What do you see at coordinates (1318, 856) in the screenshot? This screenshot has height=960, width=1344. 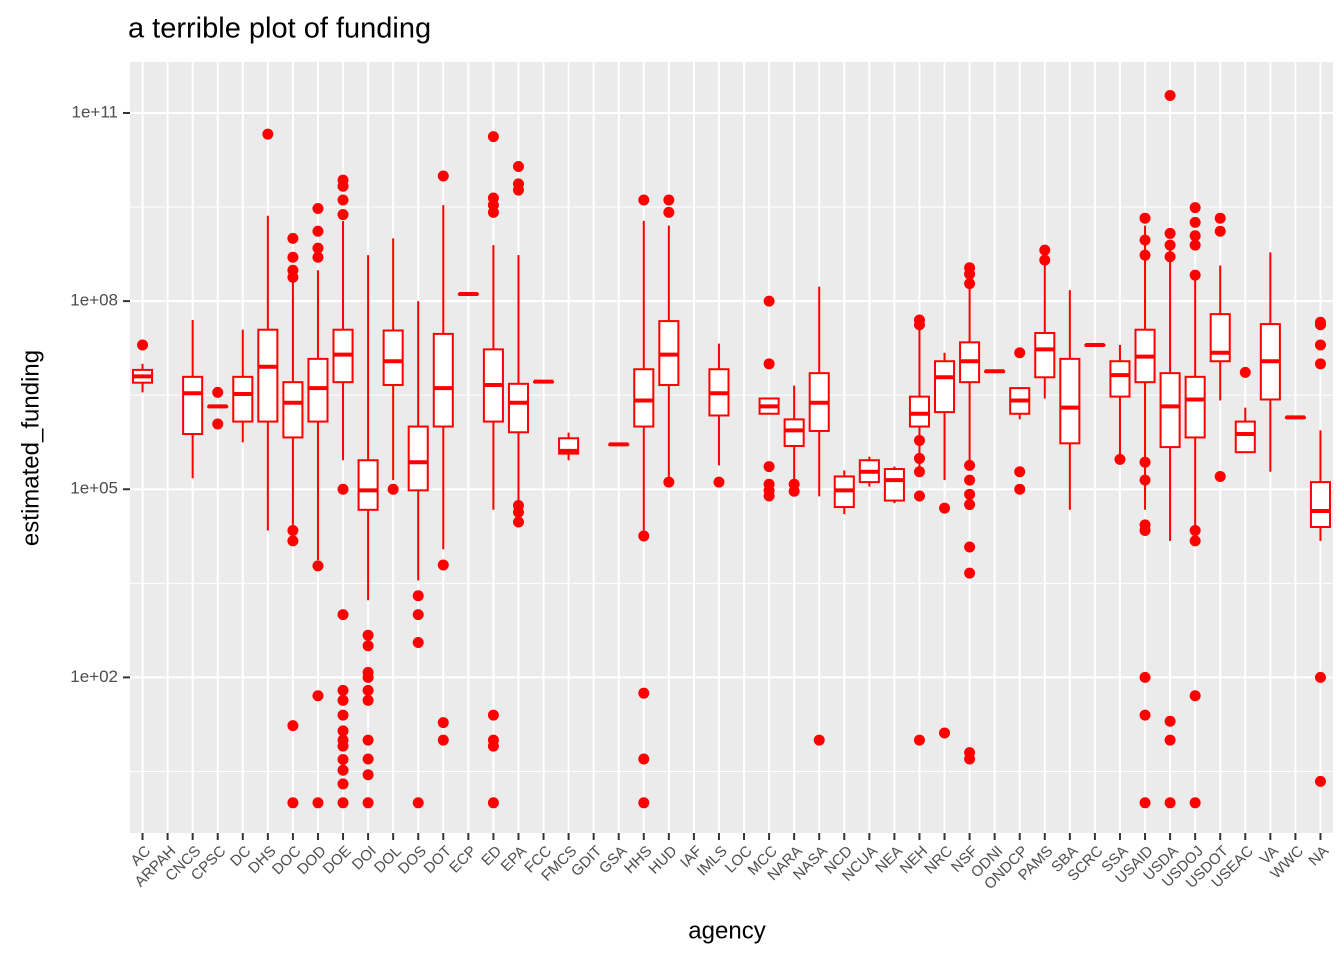 I see `x-tick-label: NA` at bounding box center [1318, 856].